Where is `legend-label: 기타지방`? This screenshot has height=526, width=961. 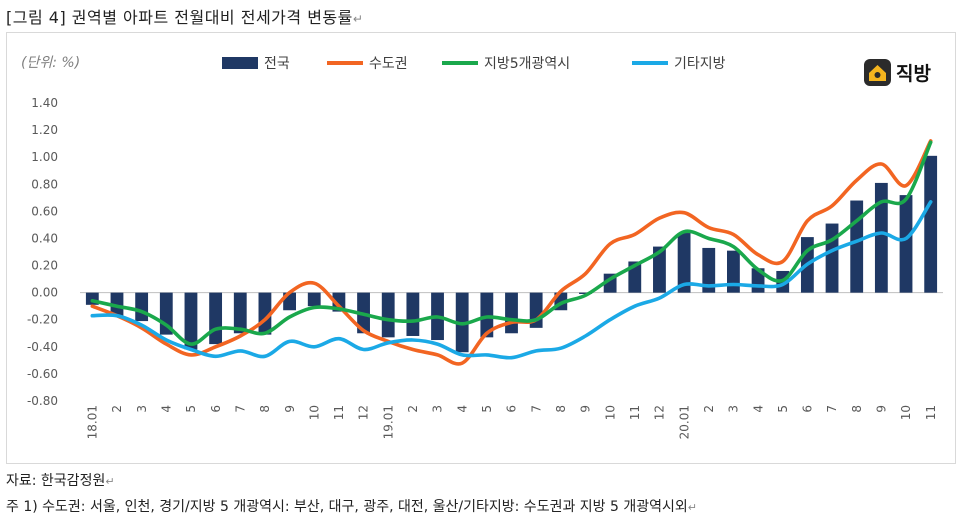
legend-label: 기타지방 is located at coordinates (700, 64).